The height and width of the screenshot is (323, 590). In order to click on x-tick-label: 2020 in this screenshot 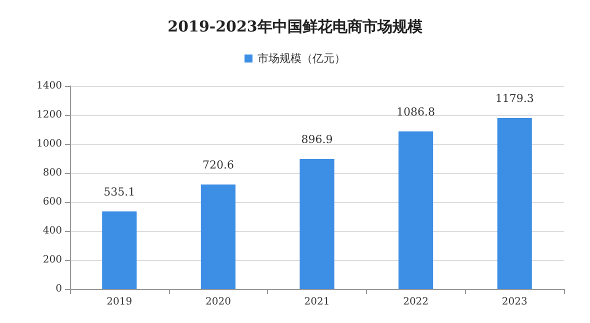, I will do `click(218, 302)`.